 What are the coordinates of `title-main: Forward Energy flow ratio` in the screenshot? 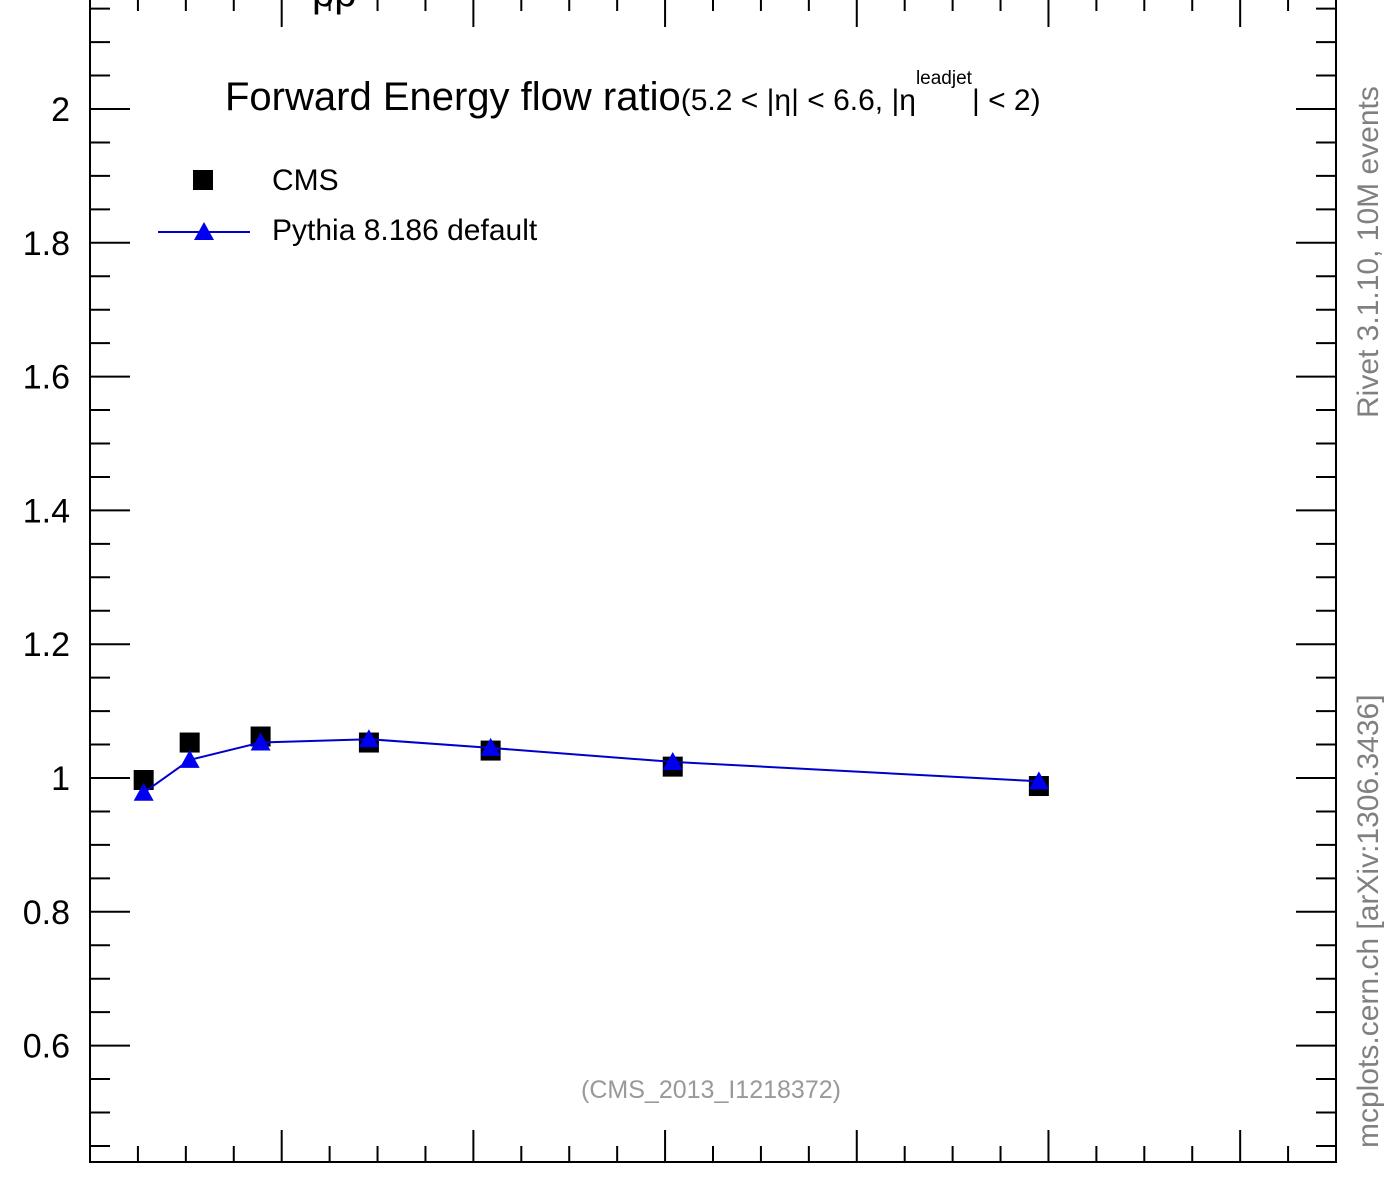 It's located at (453, 97).